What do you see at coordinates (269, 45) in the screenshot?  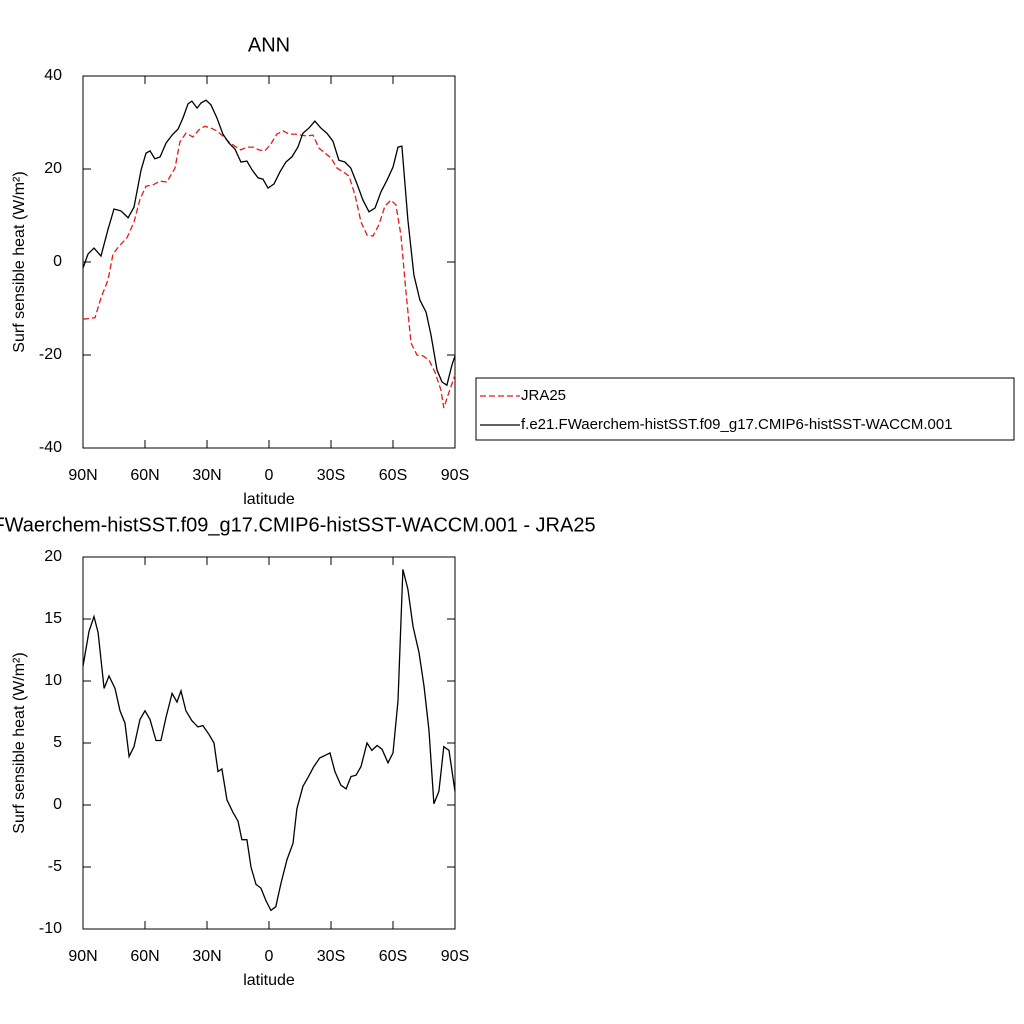 I see `chart-title: ANN` at bounding box center [269, 45].